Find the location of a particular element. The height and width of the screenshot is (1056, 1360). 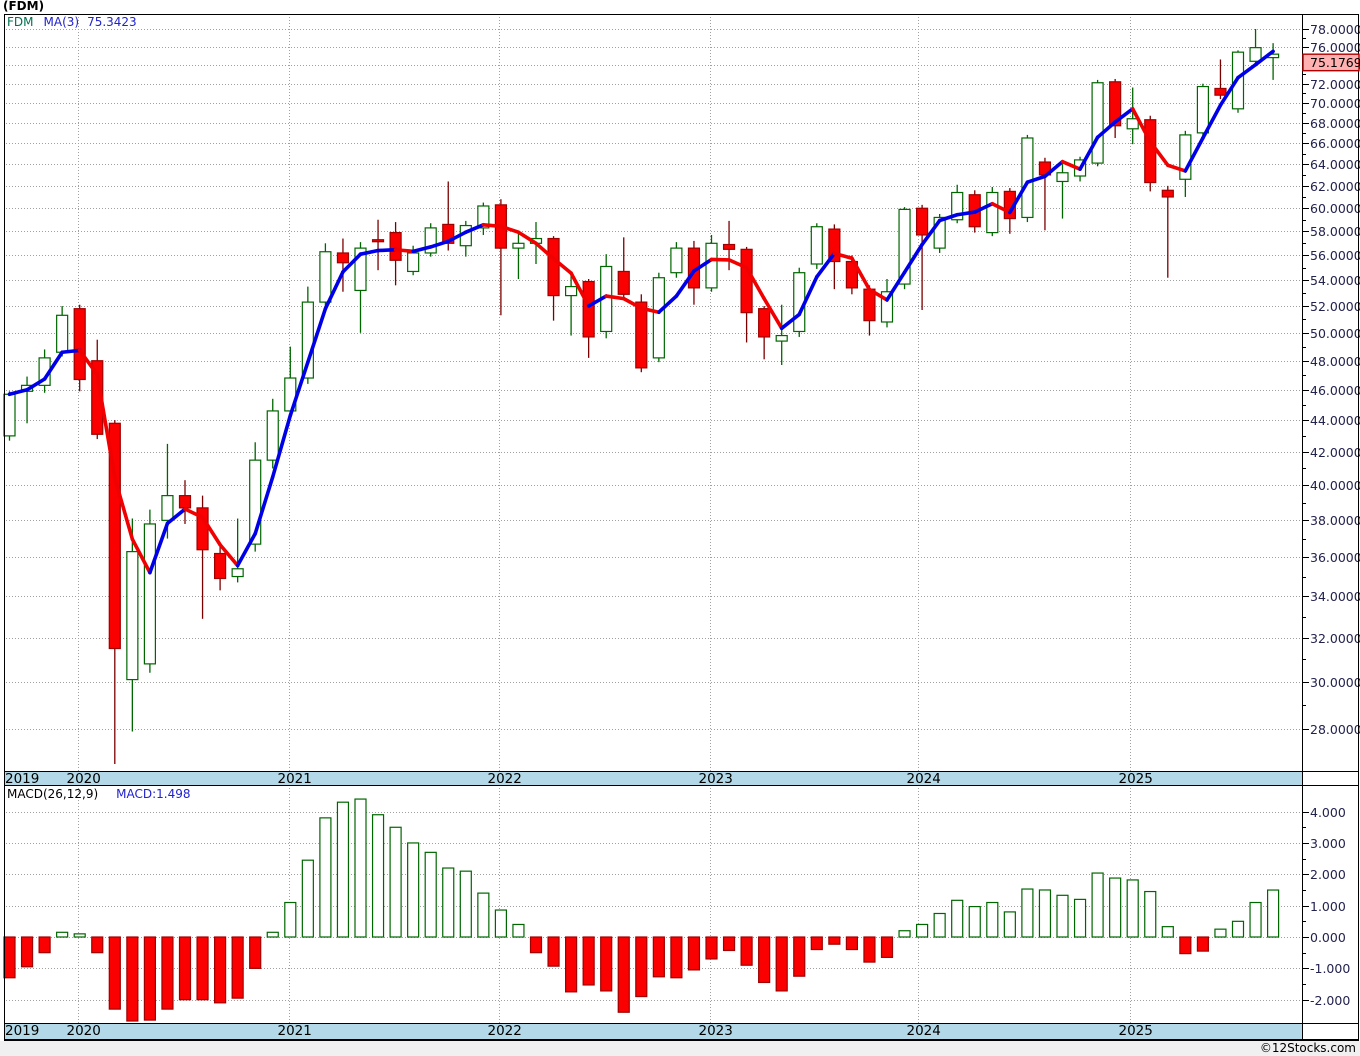

svg-text: 0.000 is located at coordinates (1328, 937).